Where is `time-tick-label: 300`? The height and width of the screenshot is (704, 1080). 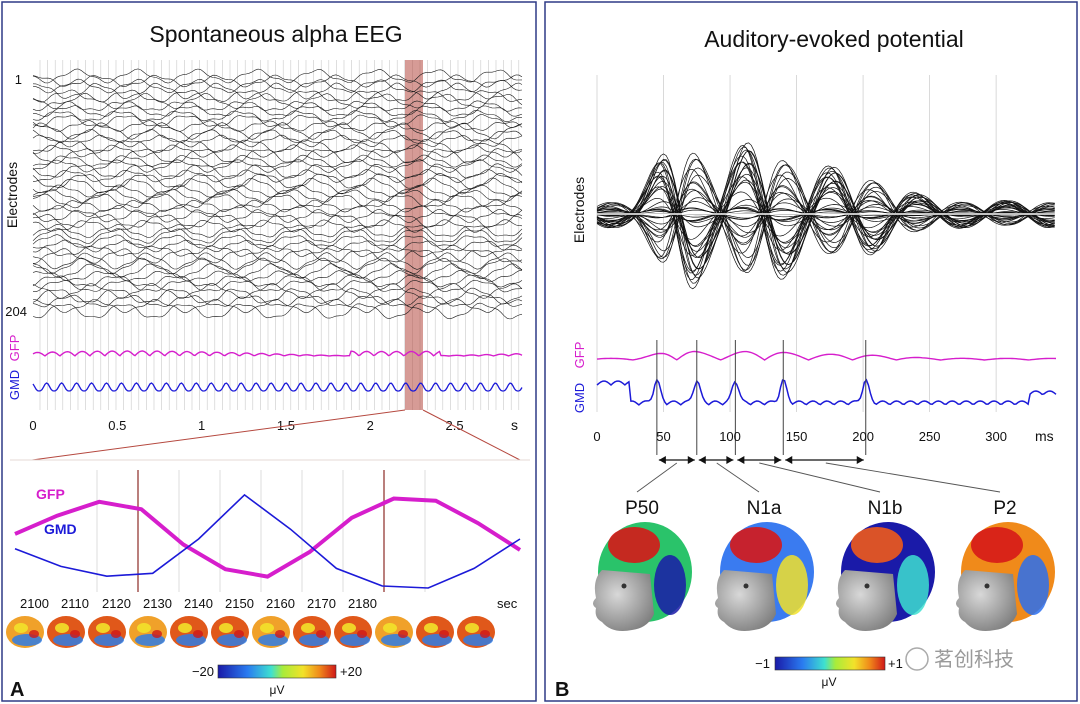
time-tick-label: 300 is located at coordinates (996, 436).